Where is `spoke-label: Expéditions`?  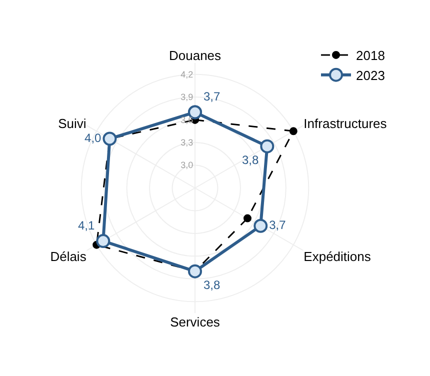 spoke-label: Expéditions is located at coordinates (338, 256).